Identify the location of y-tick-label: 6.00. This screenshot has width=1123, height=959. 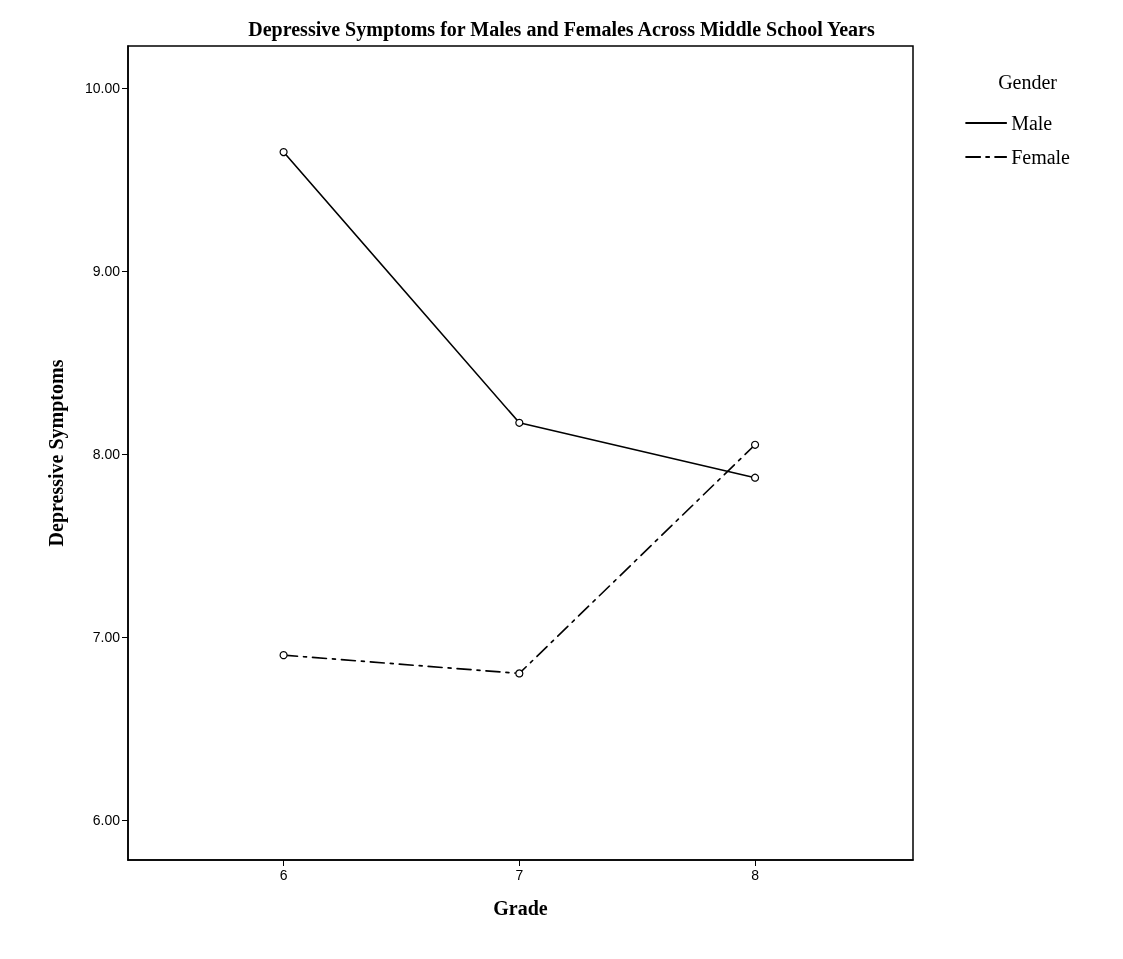
(106, 819).